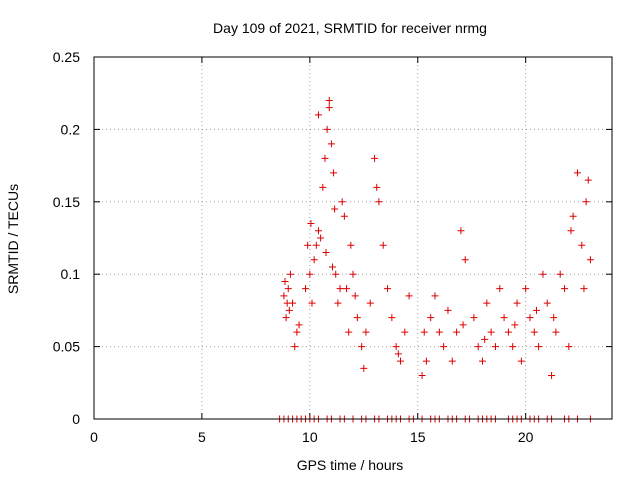 The height and width of the screenshot is (480, 640). Describe the element at coordinates (202, 437) in the screenshot. I see `x-tick-label: 5` at that location.